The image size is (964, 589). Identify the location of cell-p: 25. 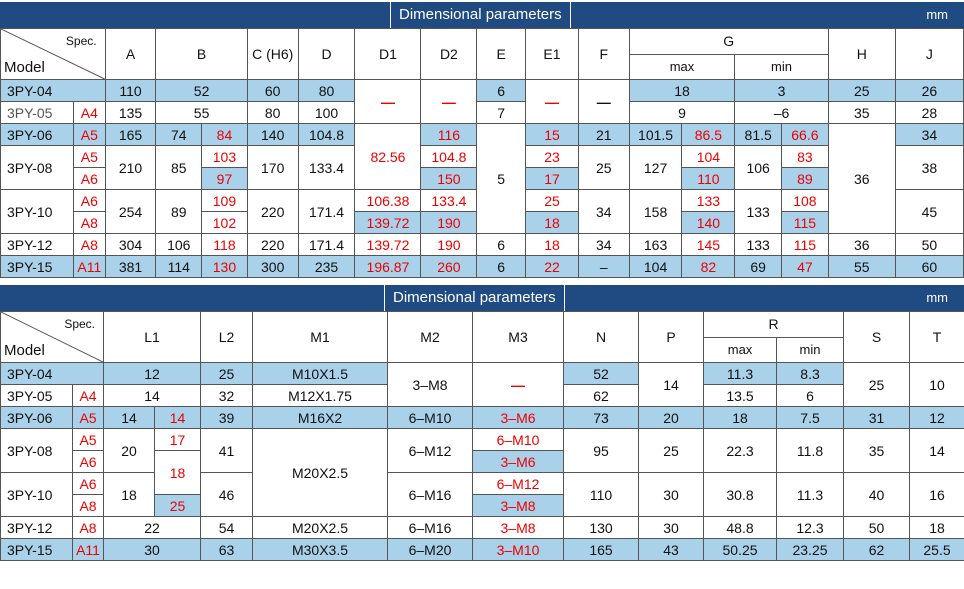
(671, 451).